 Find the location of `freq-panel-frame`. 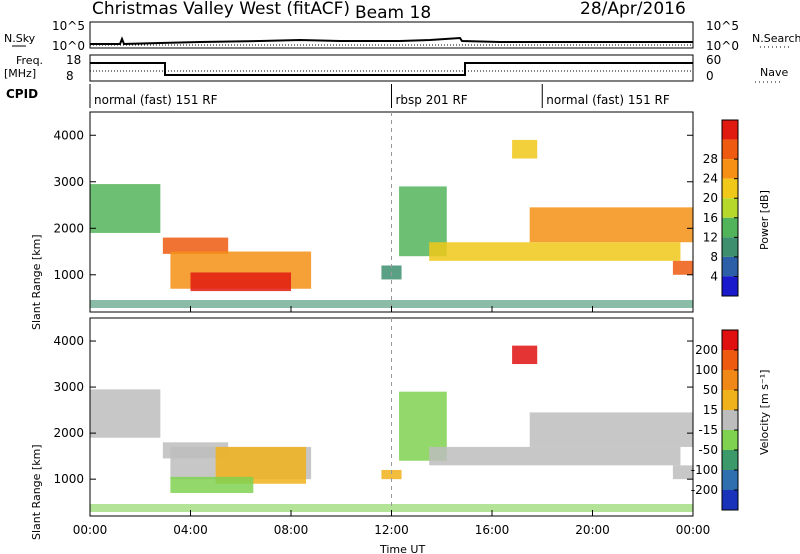

freq-panel-frame is located at coordinates (391, 68).